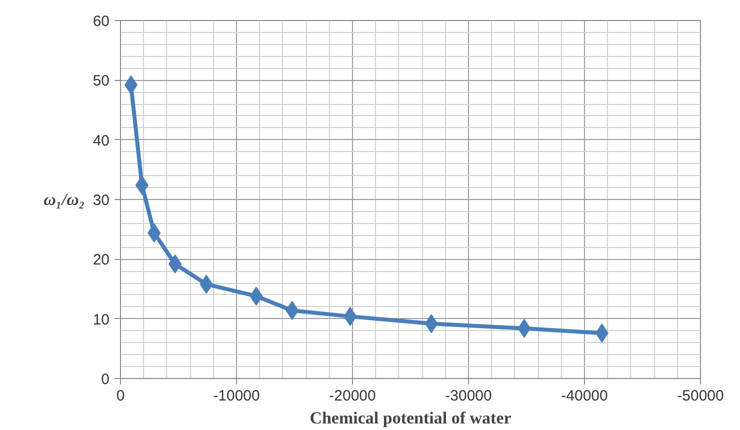 The height and width of the screenshot is (430, 740). I want to click on x-axis-title: Chemical potential of water, so click(411, 418).